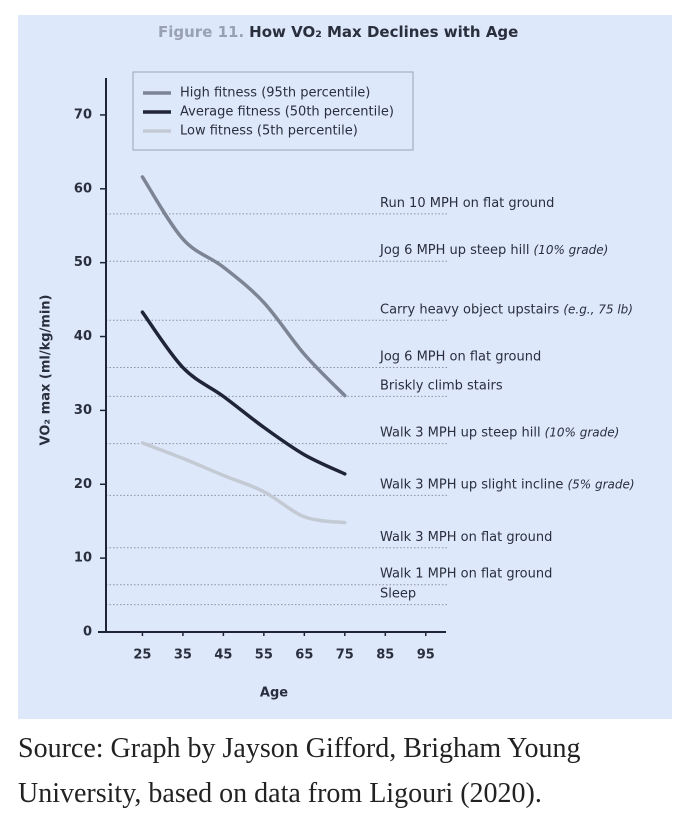 The image size is (680, 824). What do you see at coordinates (46, 370) in the screenshot?
I see `y-axis-label: VO₂ max (ml/kg/min)` at bounding box center [46, 370].